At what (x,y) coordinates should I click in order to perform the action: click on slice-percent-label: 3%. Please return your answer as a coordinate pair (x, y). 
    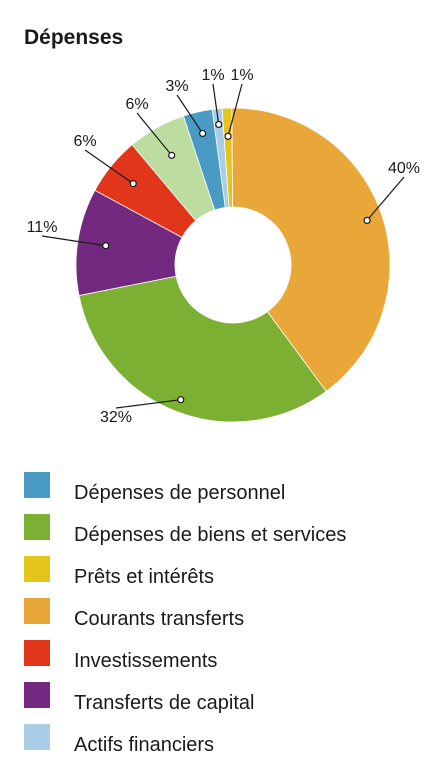
    Looking at the image, I should click on (176, 86).